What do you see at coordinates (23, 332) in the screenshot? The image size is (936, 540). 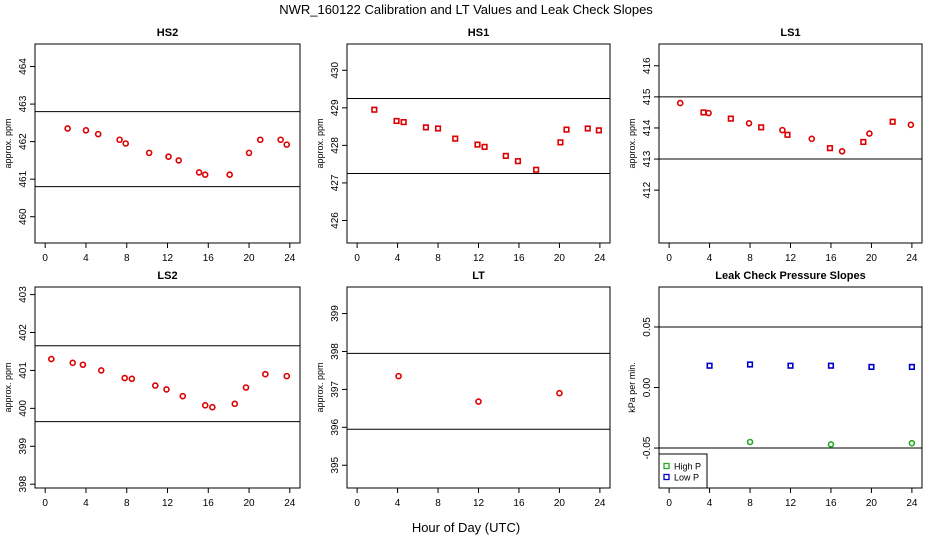 I see `y-tick-label: 402` at bounding box center [23, 332].